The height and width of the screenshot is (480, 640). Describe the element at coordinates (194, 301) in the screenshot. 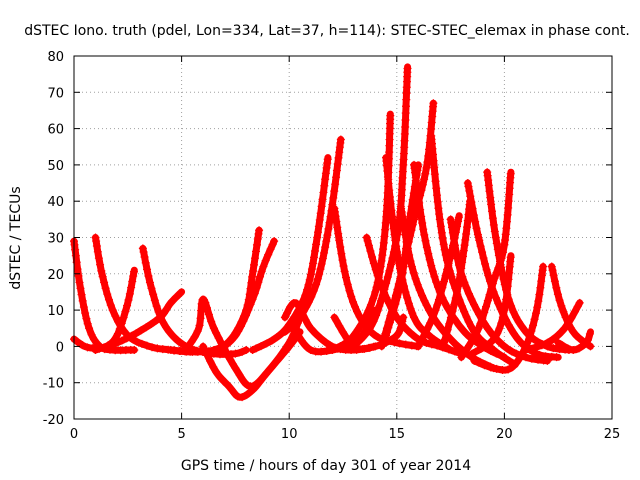

I see `series-s5` at that location.